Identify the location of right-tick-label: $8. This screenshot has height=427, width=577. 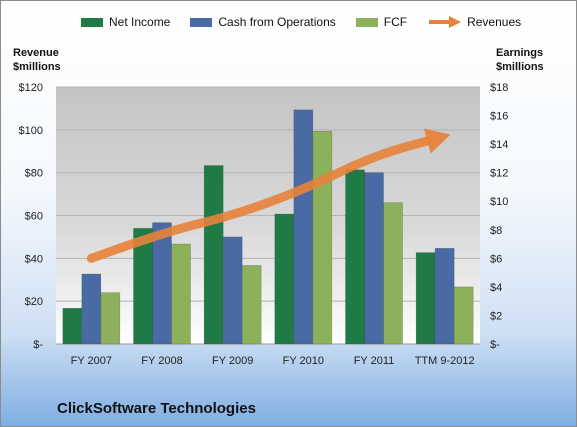
(496, 231).